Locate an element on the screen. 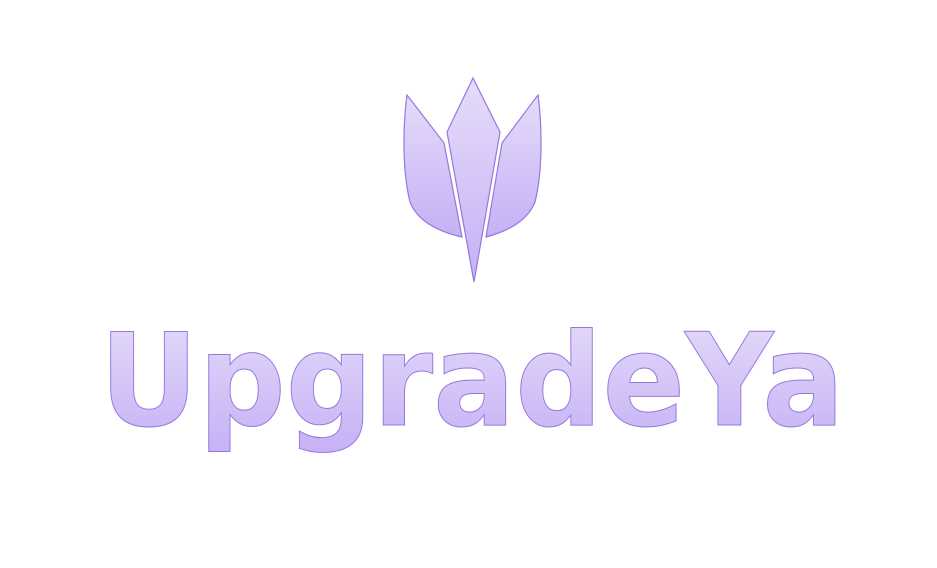 This screenshot has height=568, width=937. tulip-crown-icon is located at coordinates (472, 179).